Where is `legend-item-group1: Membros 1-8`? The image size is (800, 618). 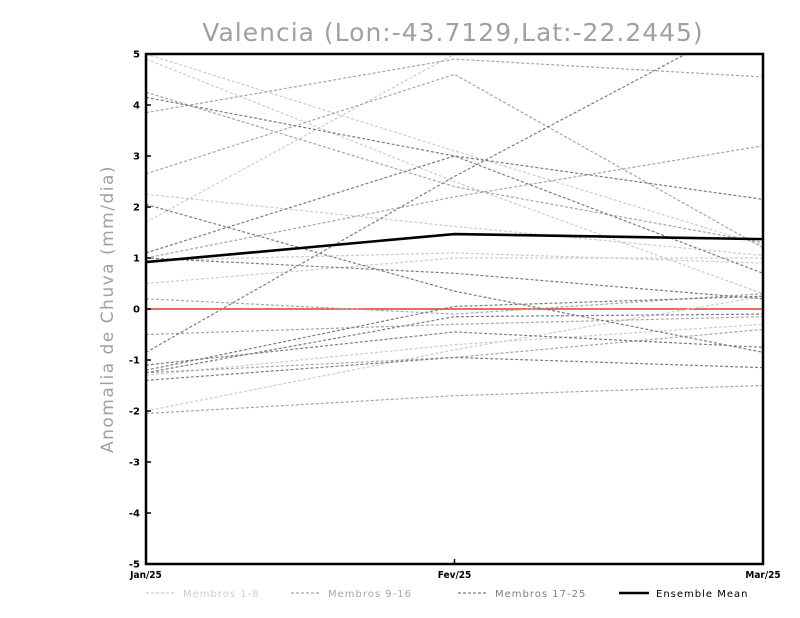
legend-item-group1: Membros 1-8 is located at coordinates (203, 594).